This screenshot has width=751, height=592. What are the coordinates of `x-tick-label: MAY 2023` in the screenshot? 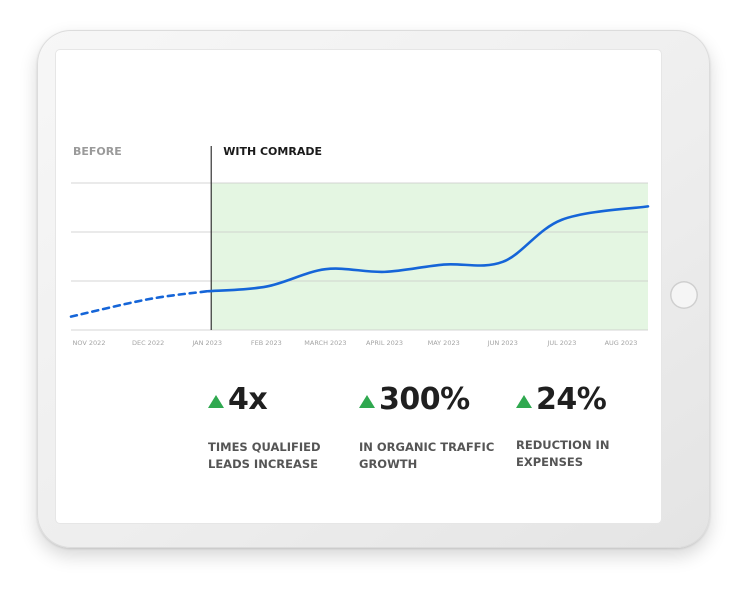 It's located at (444, 343).